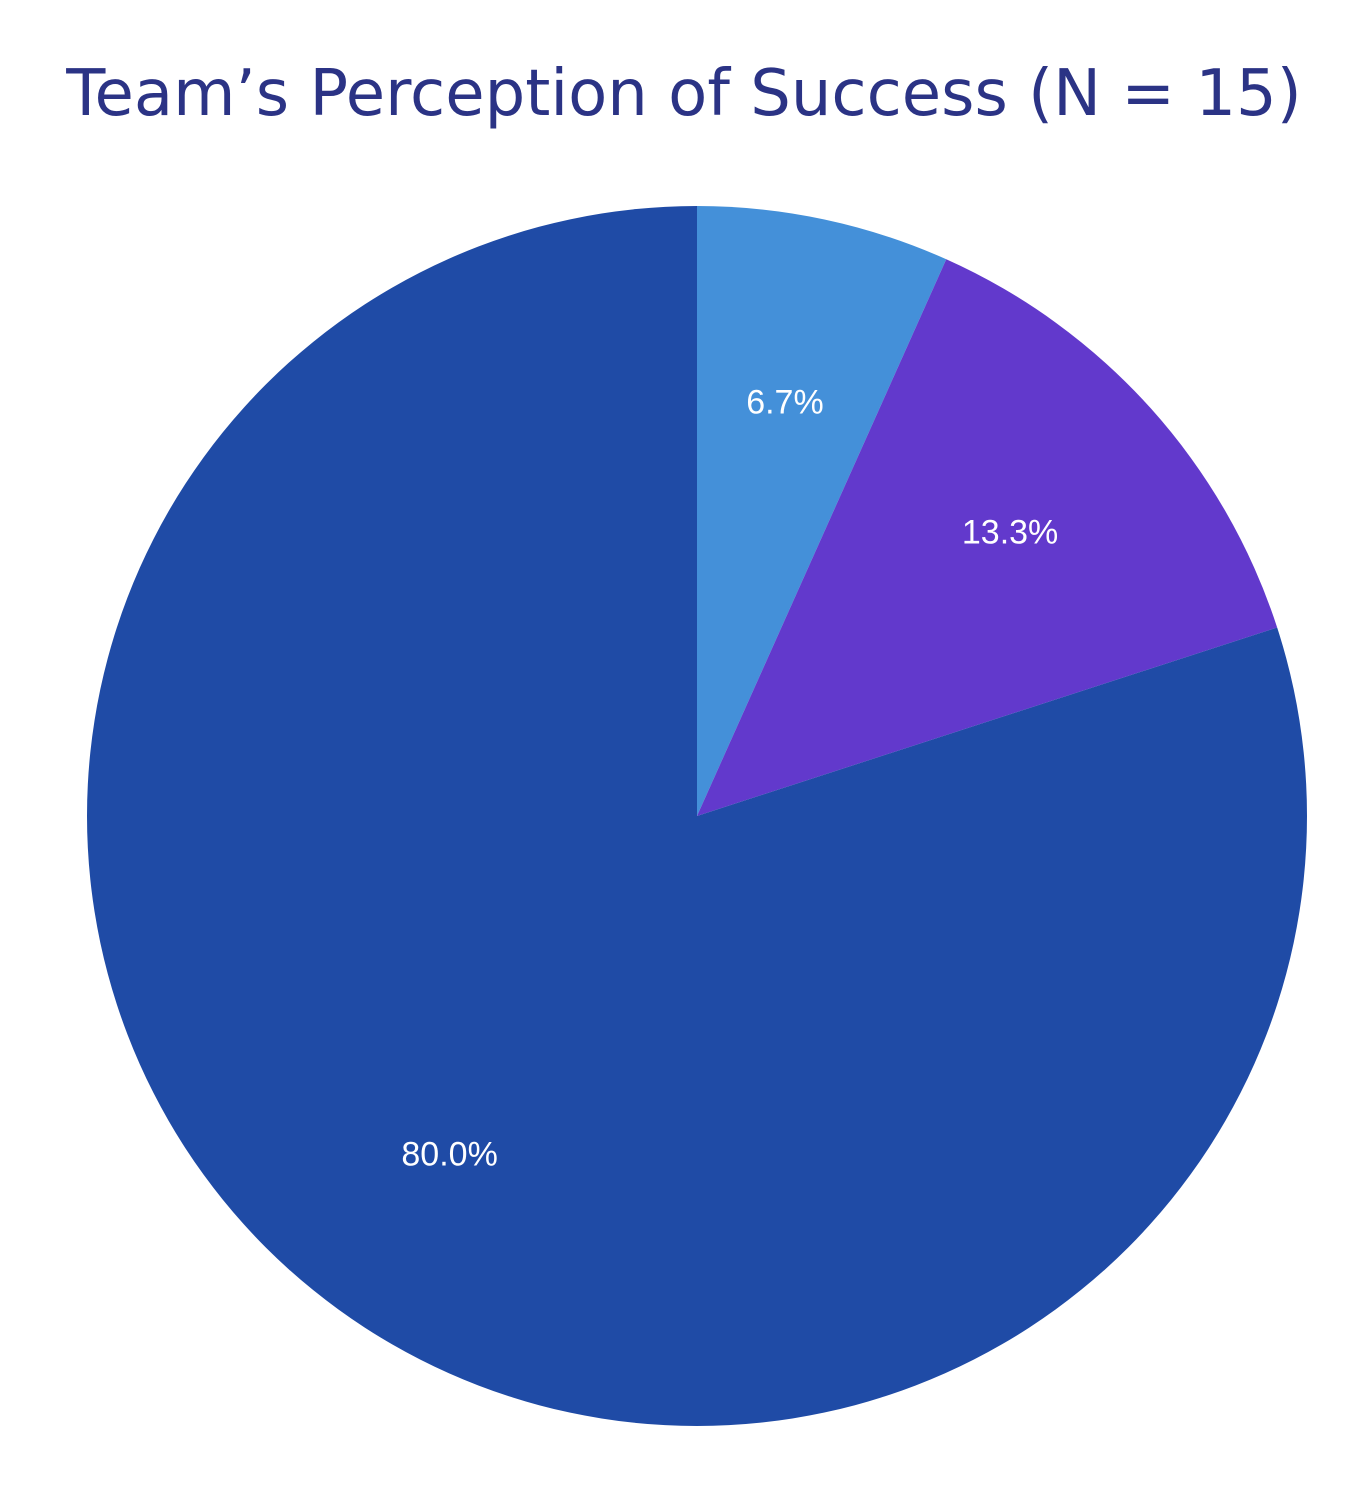  I want to click on slice-label-0: 6.7%, so click(785, 402).